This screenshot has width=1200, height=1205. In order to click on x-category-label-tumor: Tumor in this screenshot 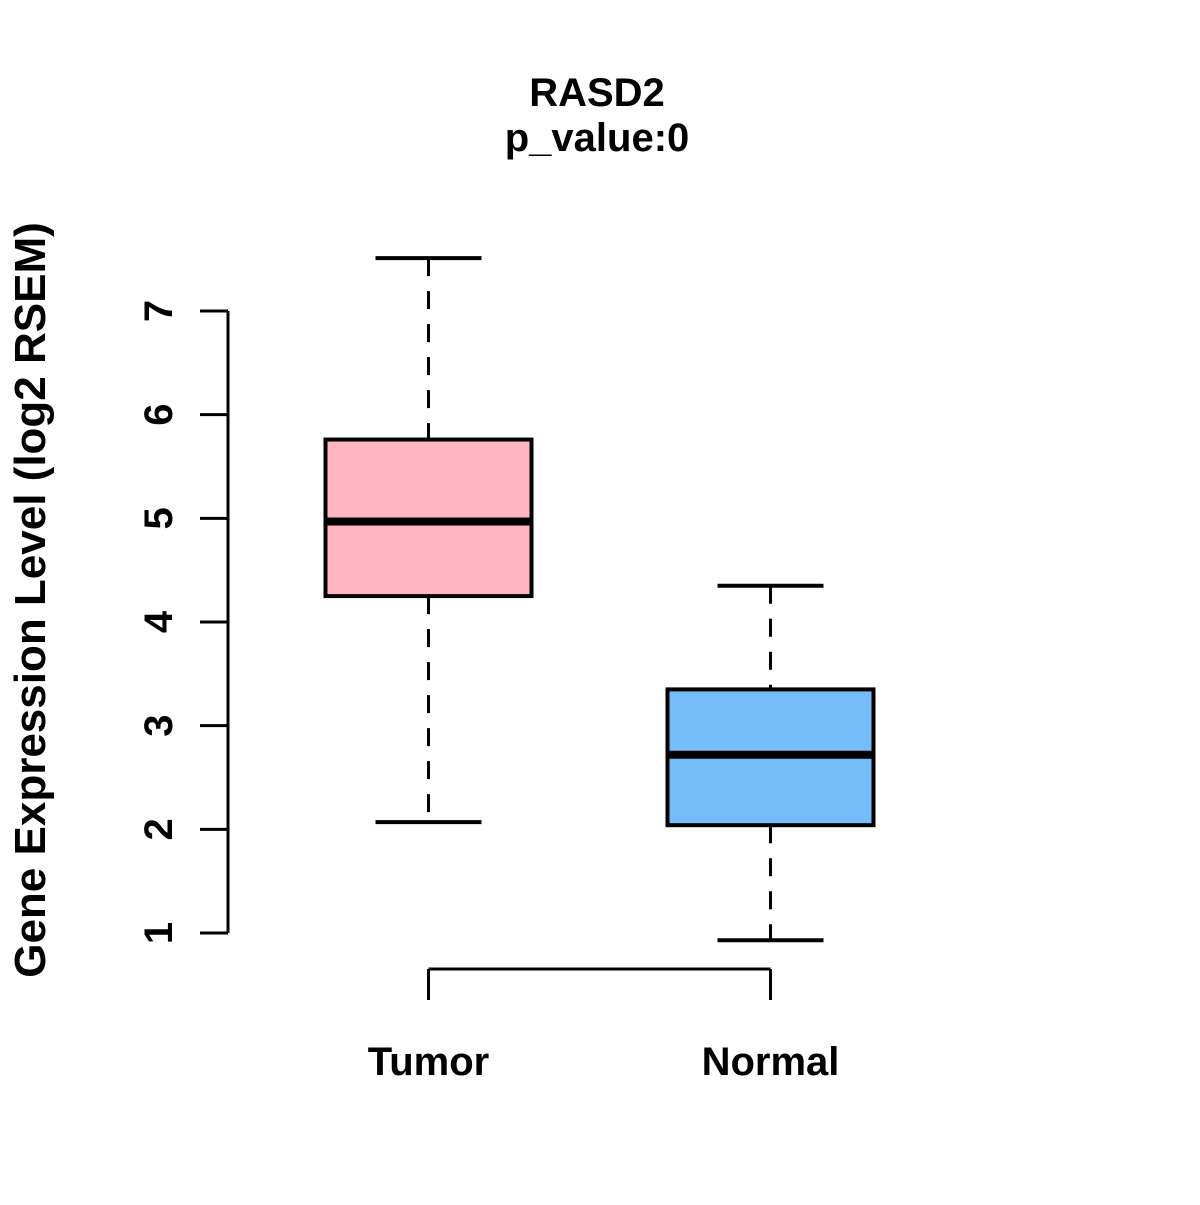, I will do `click(428, 1062)`.